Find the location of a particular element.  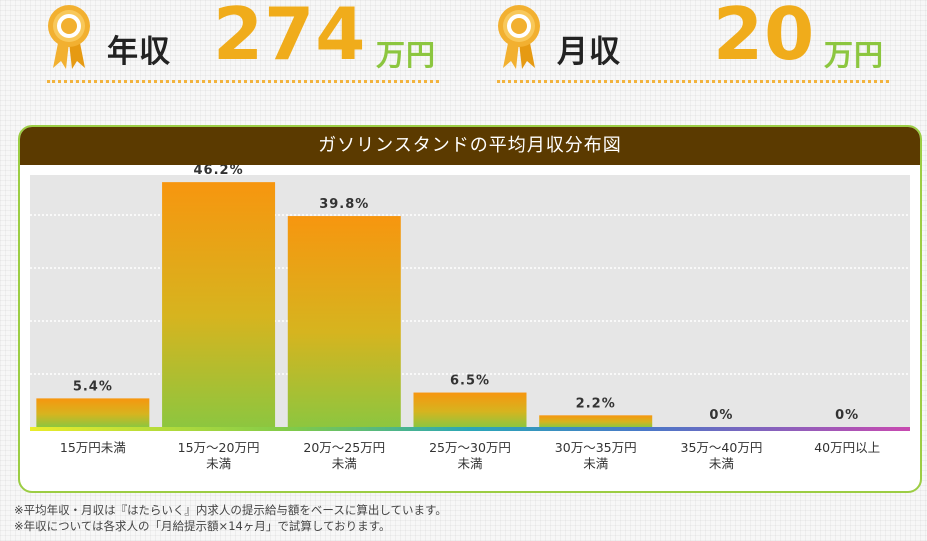

category-label: 30万～35万円 is located at coordinates (596, 447).